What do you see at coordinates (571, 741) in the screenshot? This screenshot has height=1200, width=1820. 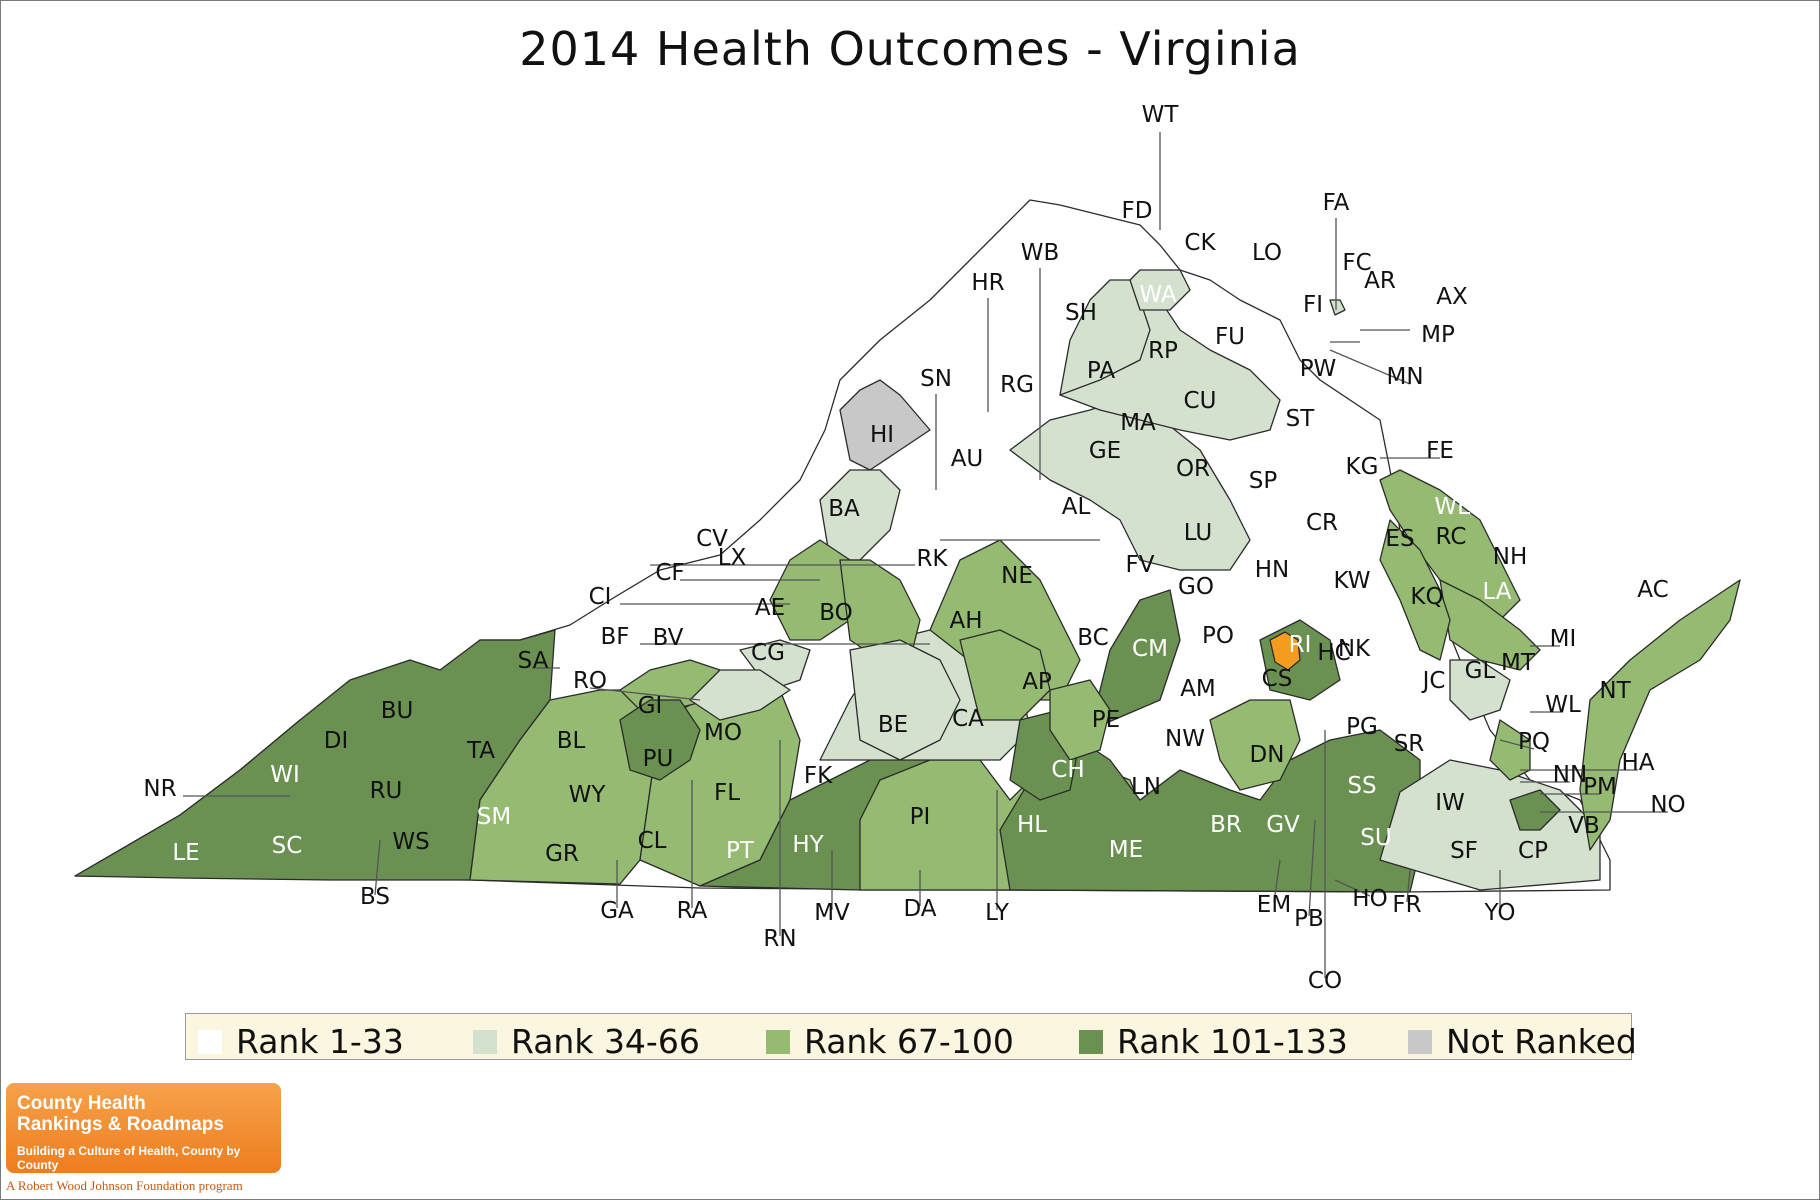 I see `county-label-bl: BL` at bounding box center [571, 741].